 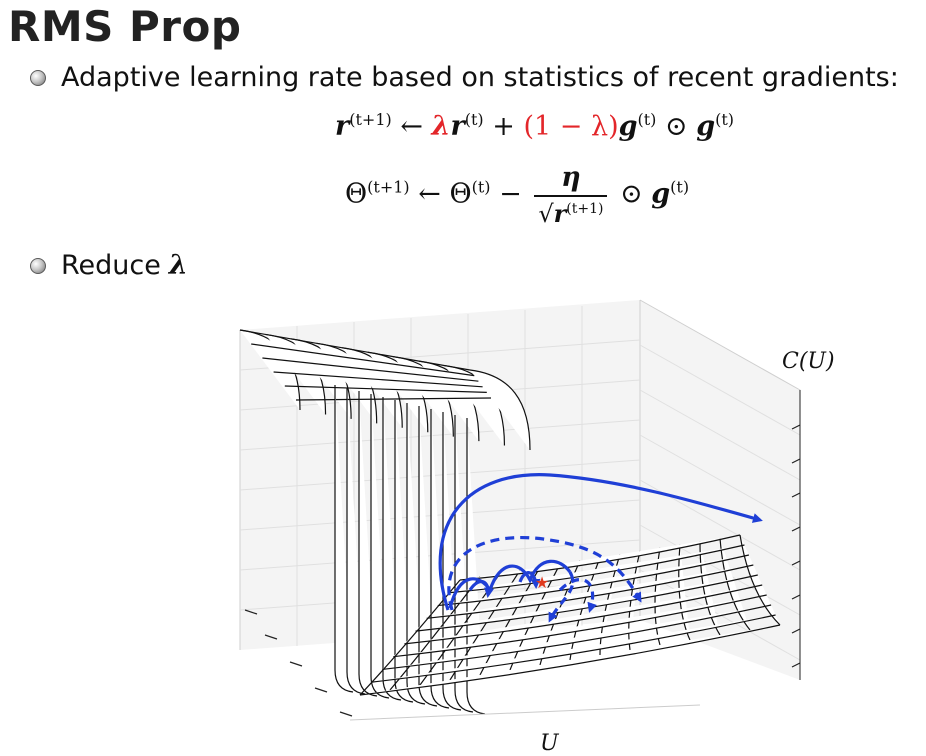 I want to click on trajectory-dashed-lower, so click(x=561, y=597).